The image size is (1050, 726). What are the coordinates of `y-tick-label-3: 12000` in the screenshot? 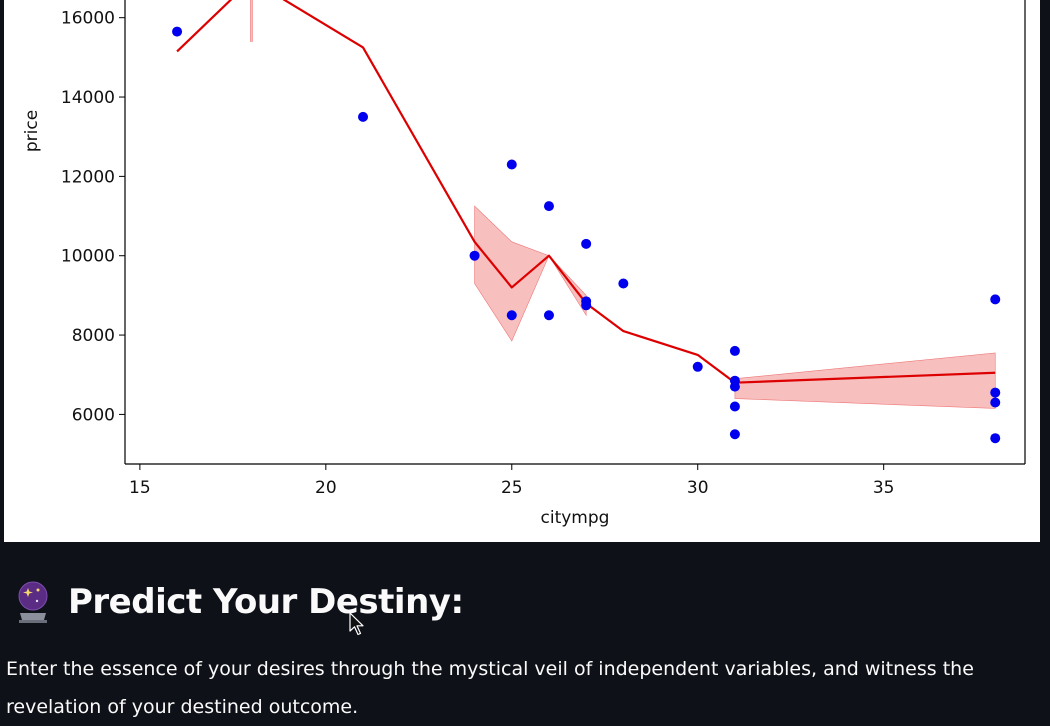 It's located at (88, 177).